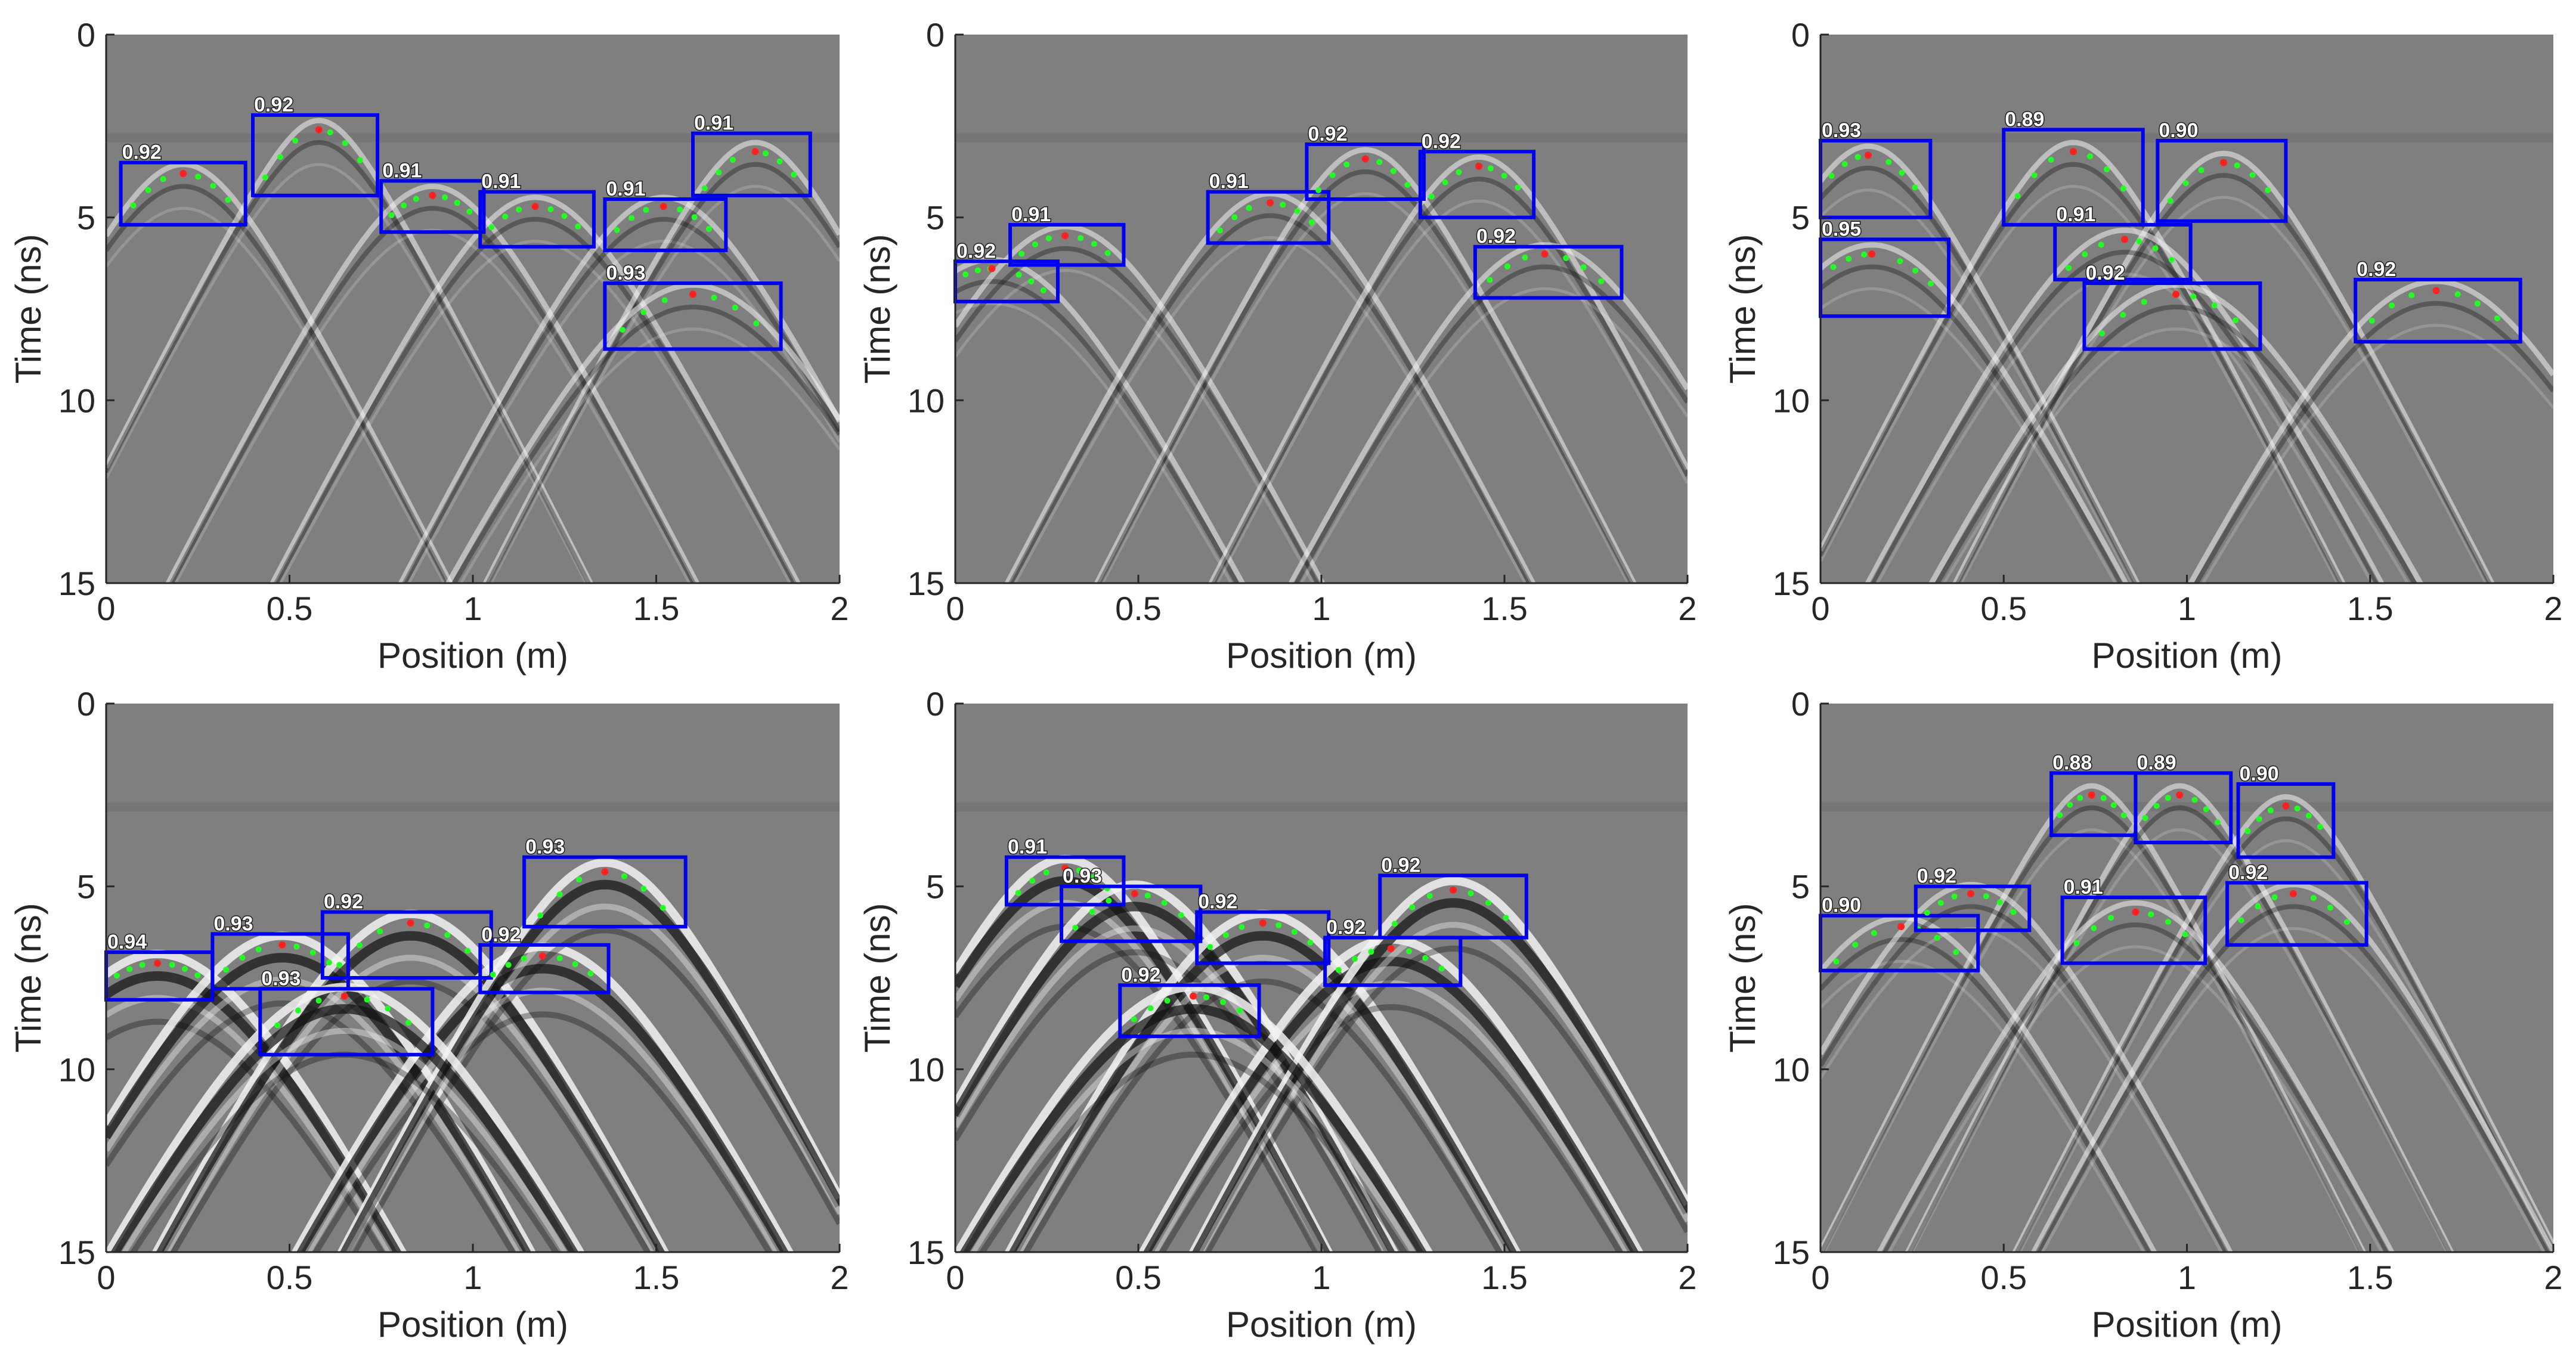 Image resolution: width=2576 pixels, height=1363 pixels. What do you see at coordinates (290, 608) in the screenshot?
I see `x-tick-label: 0.5` at bounding box center [290, 608].